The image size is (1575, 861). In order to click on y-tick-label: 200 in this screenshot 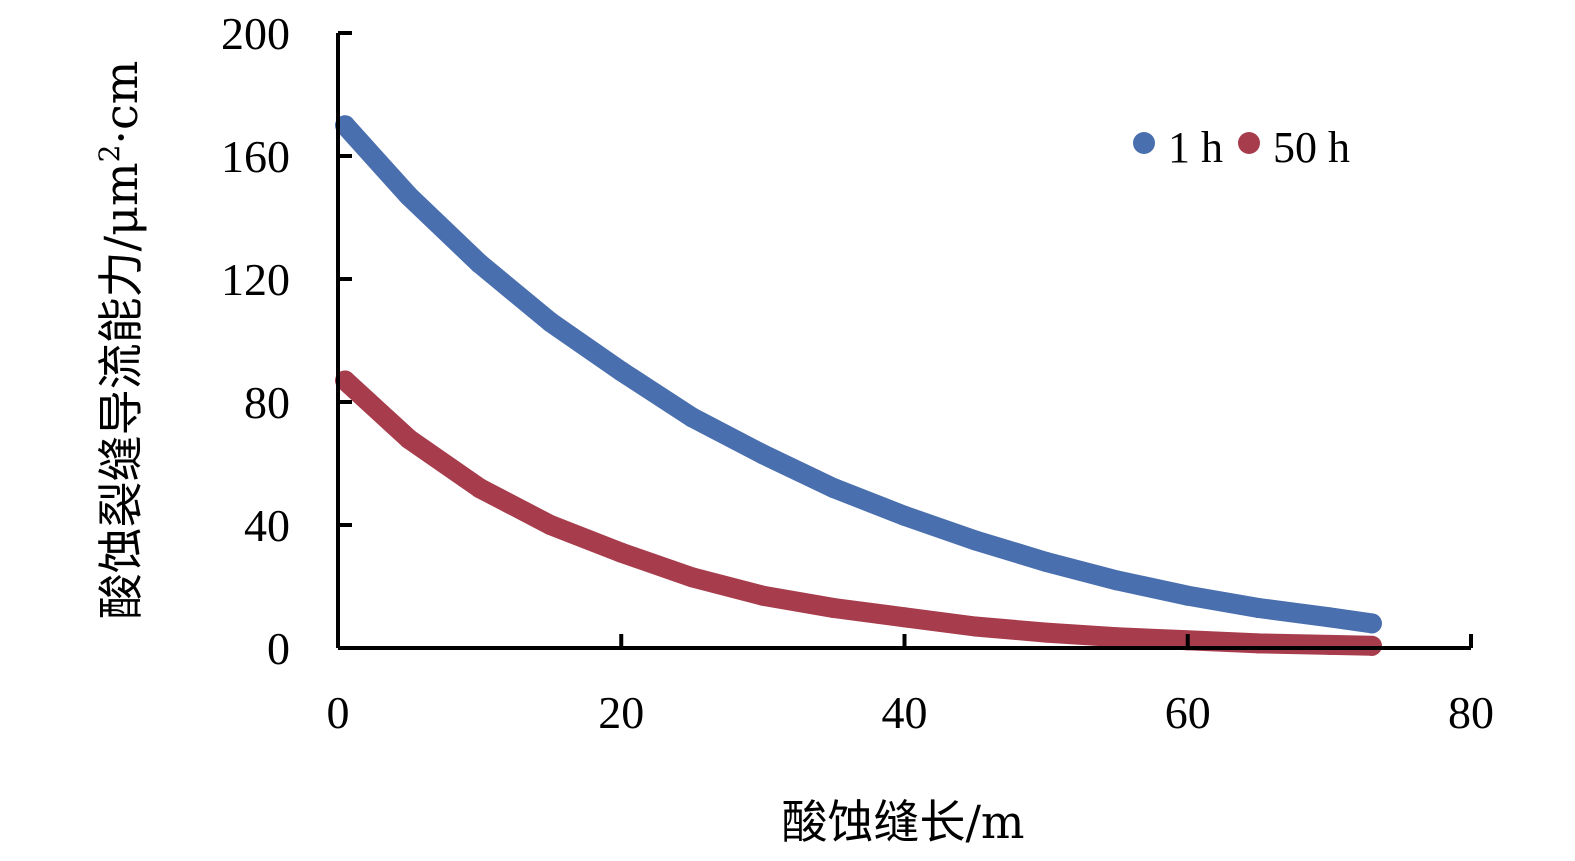, I will do `click(255, 33)`.